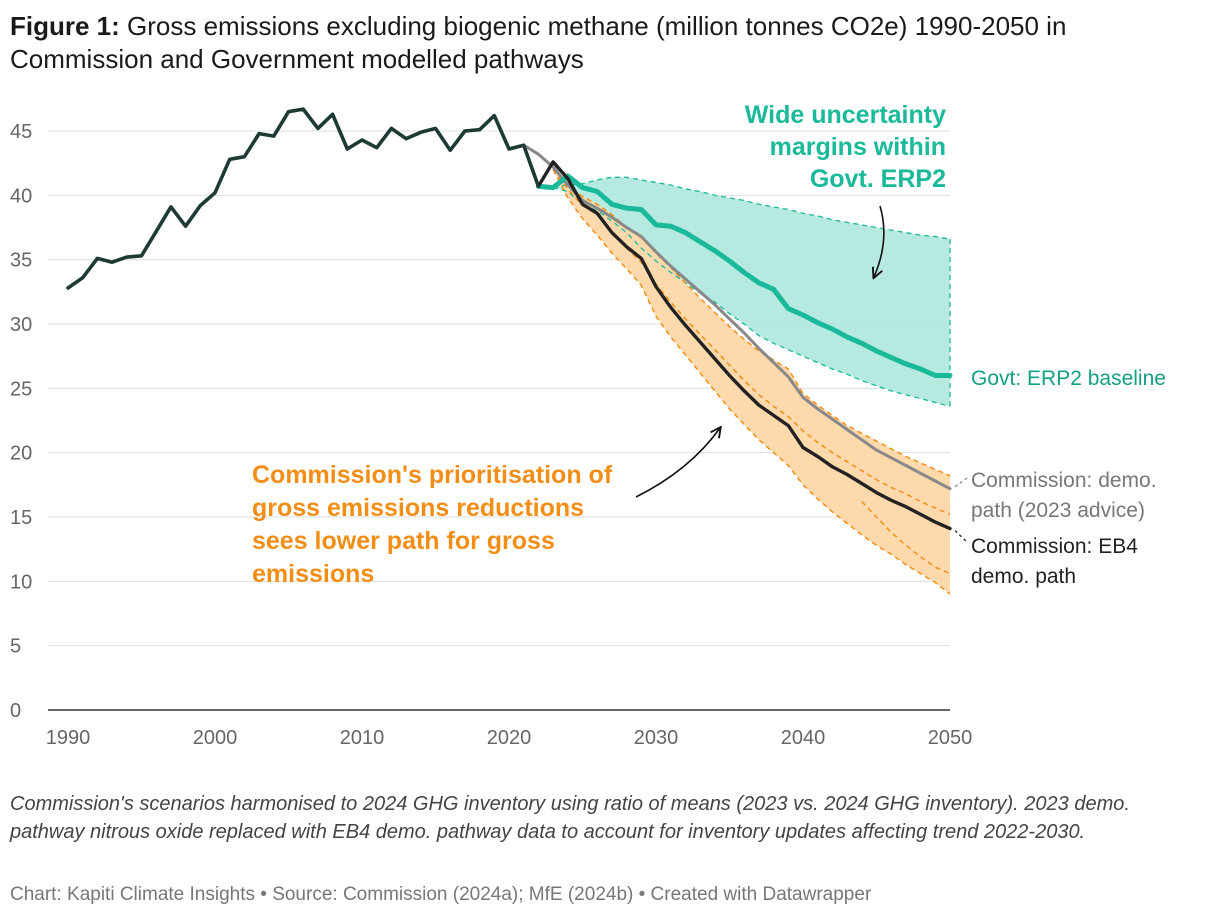 The width and height of the screenshot is (1220, 920). What do you see at coordinates (21, 325) in the screenshot?
I see `y-tick-label-30: 30` at bounding box center [21, 325].